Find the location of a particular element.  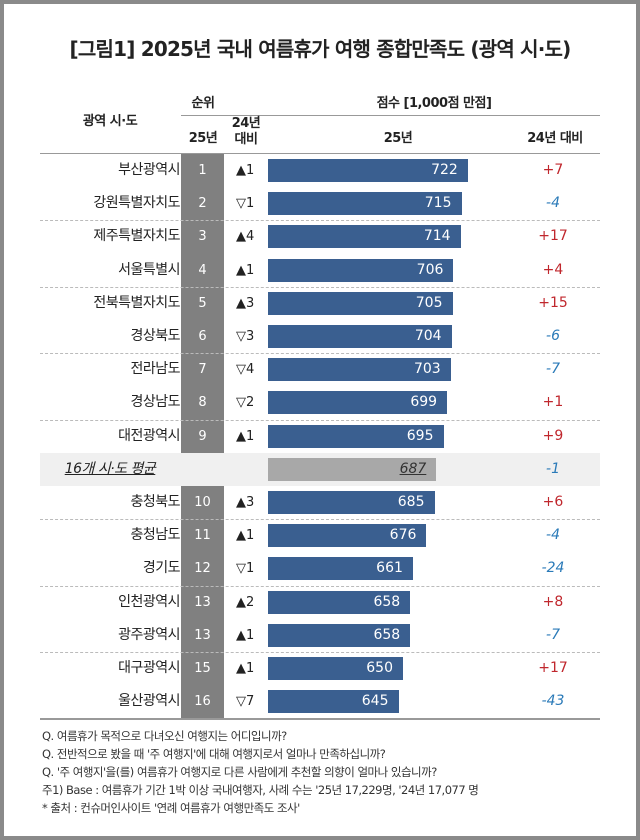

score-delta: -43 is located at coordinates (553, 701).